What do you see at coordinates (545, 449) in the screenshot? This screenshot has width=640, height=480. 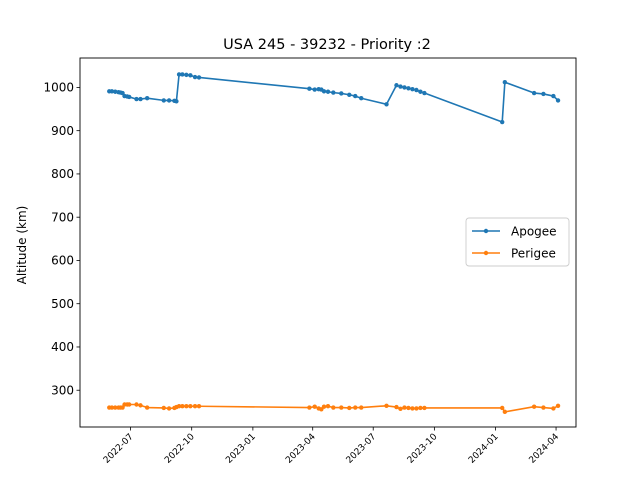 I see `x-tick-label: 2024-04` at bounding box center [545, 449].